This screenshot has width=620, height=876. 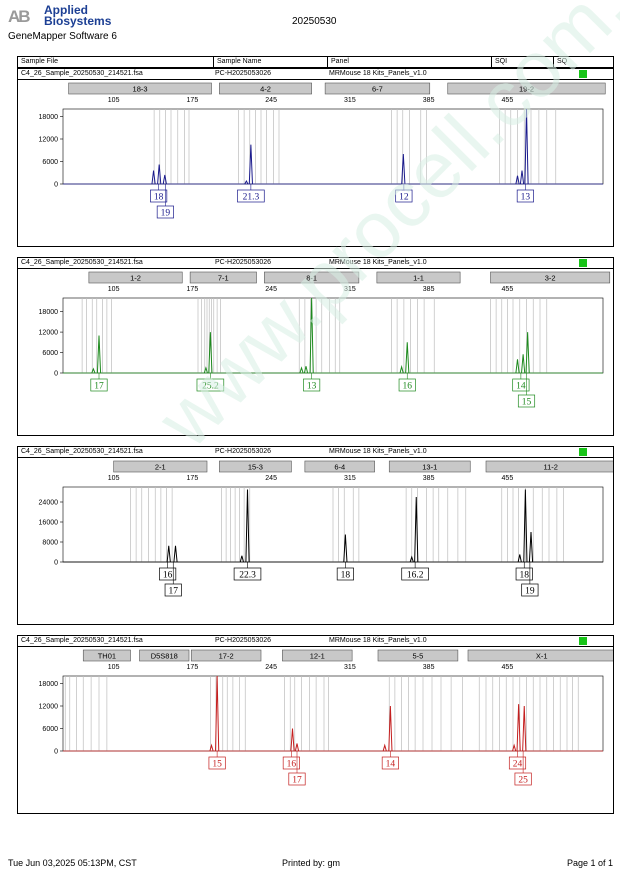 I want to click on allele-call-label: 16, so click(x=292, y=765).